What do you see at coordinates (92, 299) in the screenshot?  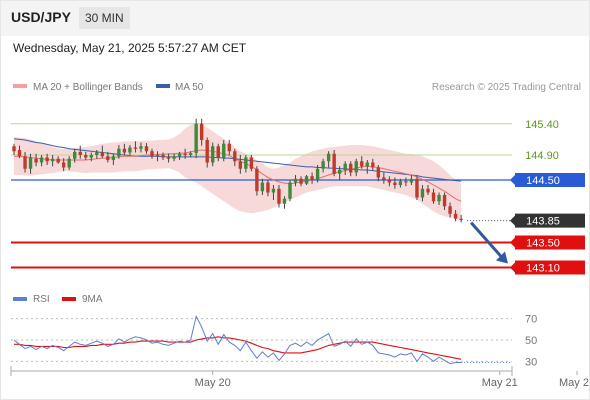 I see `rsi-ma-legend-label: 9MA` at bounding box center [92, 299].